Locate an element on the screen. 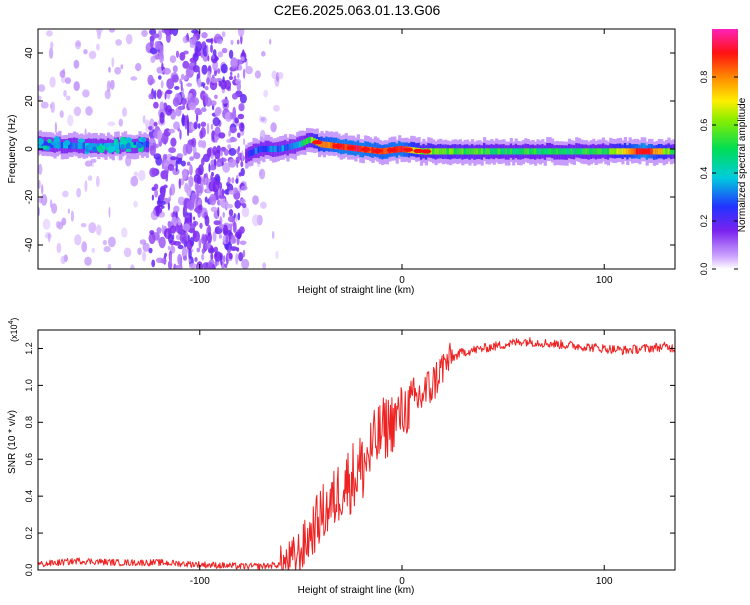  y-tick-label: 20 is located at coordinates (29, 101).